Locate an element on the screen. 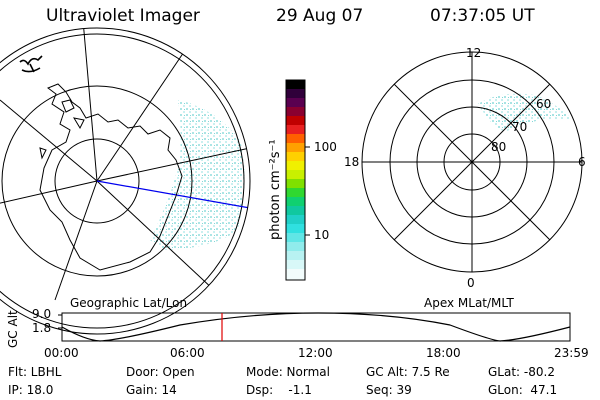 The width and height of the screenshot is (600, 400). mission-logo is located at coordinates (31, 64).